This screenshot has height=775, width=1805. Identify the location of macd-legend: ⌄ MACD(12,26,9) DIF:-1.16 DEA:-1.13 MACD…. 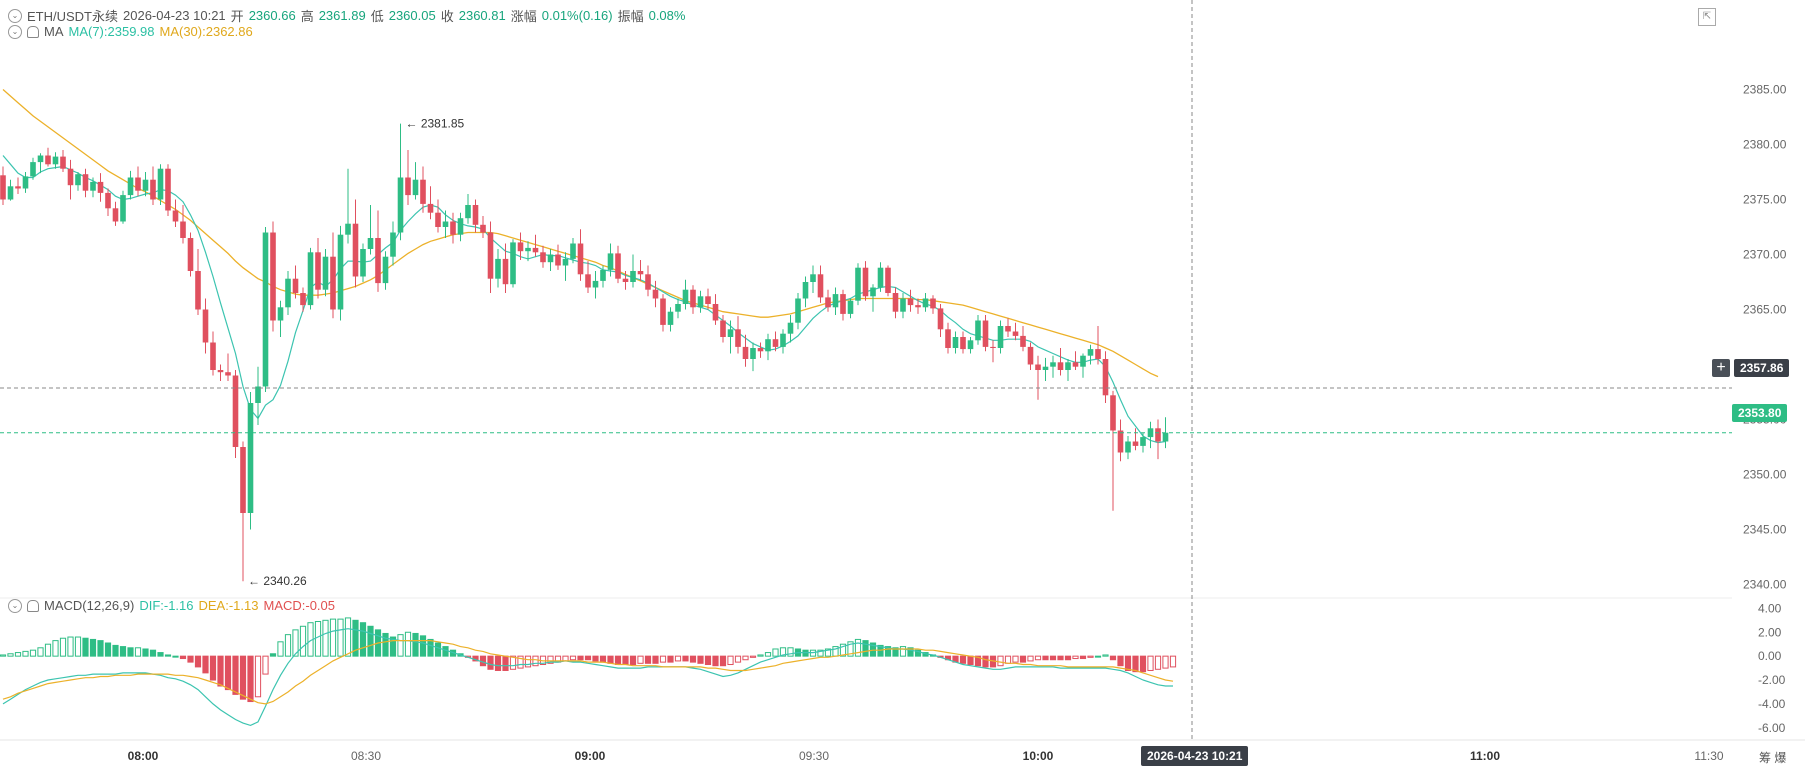
(171, 605).